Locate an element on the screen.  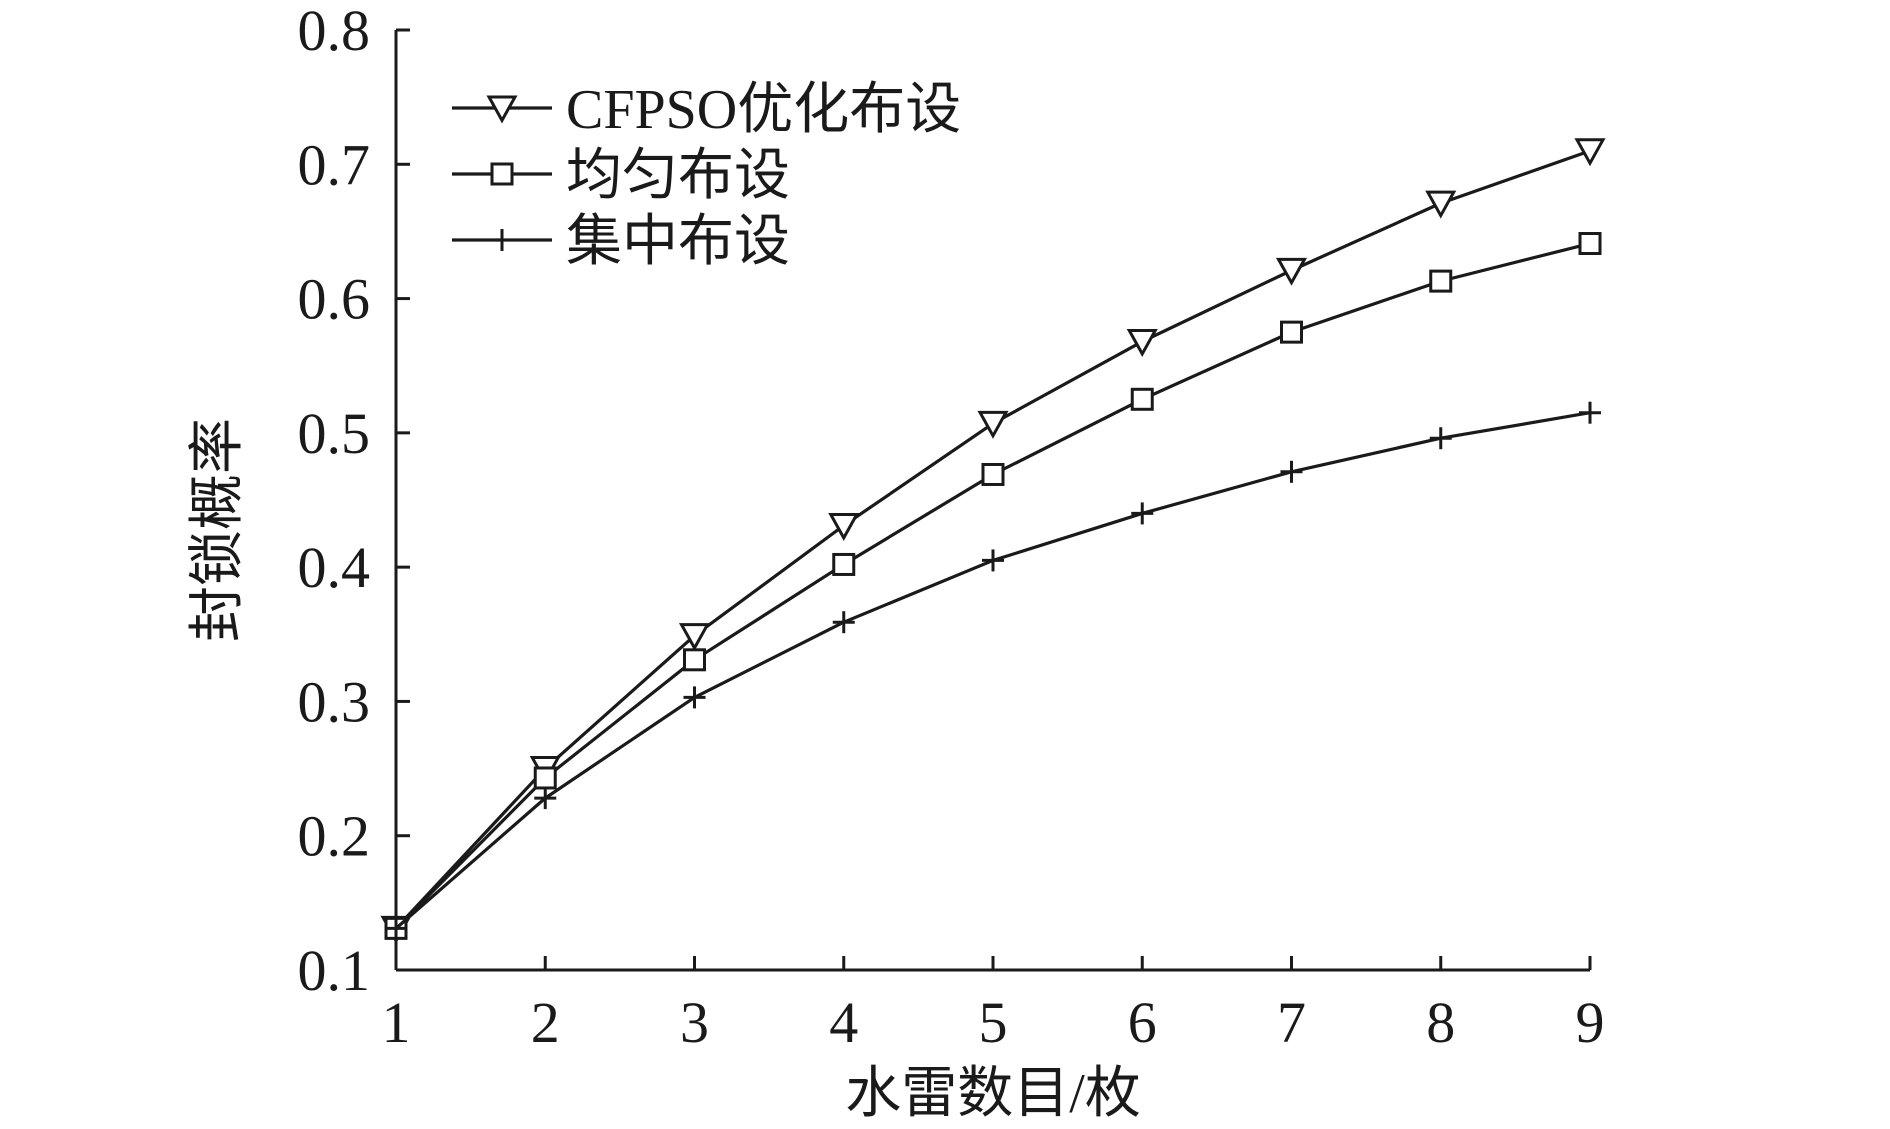
y-tick-label: 0.4 is located at coordinates (334, 567).